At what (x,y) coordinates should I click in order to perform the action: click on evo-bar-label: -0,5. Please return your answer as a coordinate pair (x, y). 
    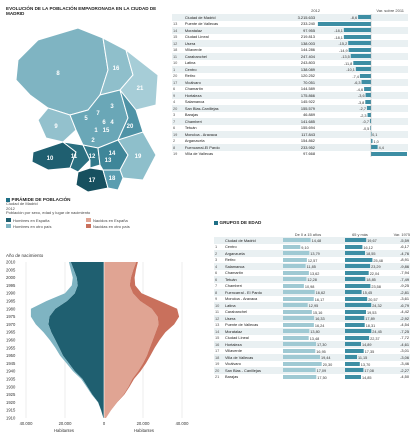
    Looking at the image, I should click on (366, 129).